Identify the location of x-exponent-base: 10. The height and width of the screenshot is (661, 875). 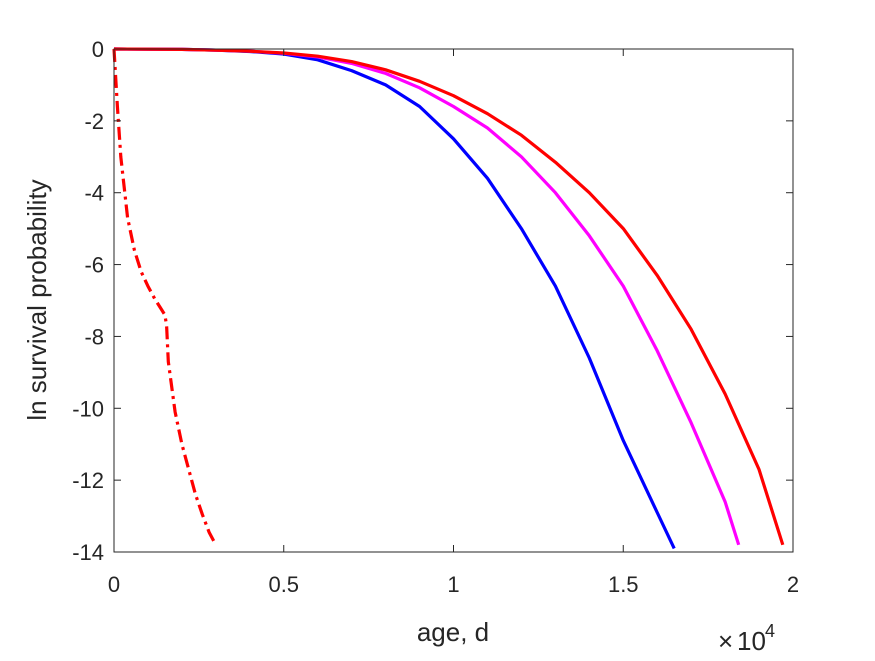
(751, 641).